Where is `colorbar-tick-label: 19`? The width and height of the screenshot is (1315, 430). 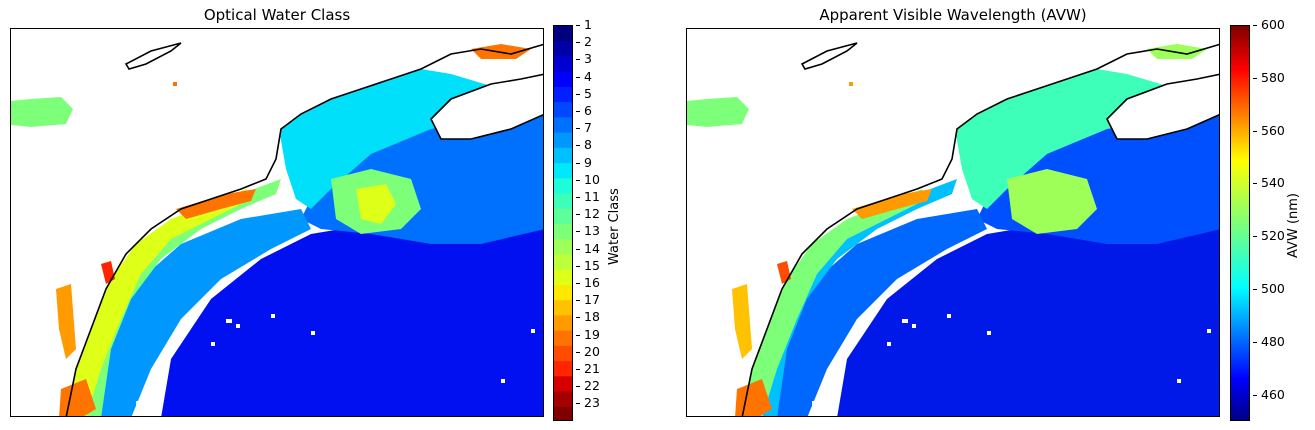 colorbar-tick-label: 19 is located at coordinates (588, 334).